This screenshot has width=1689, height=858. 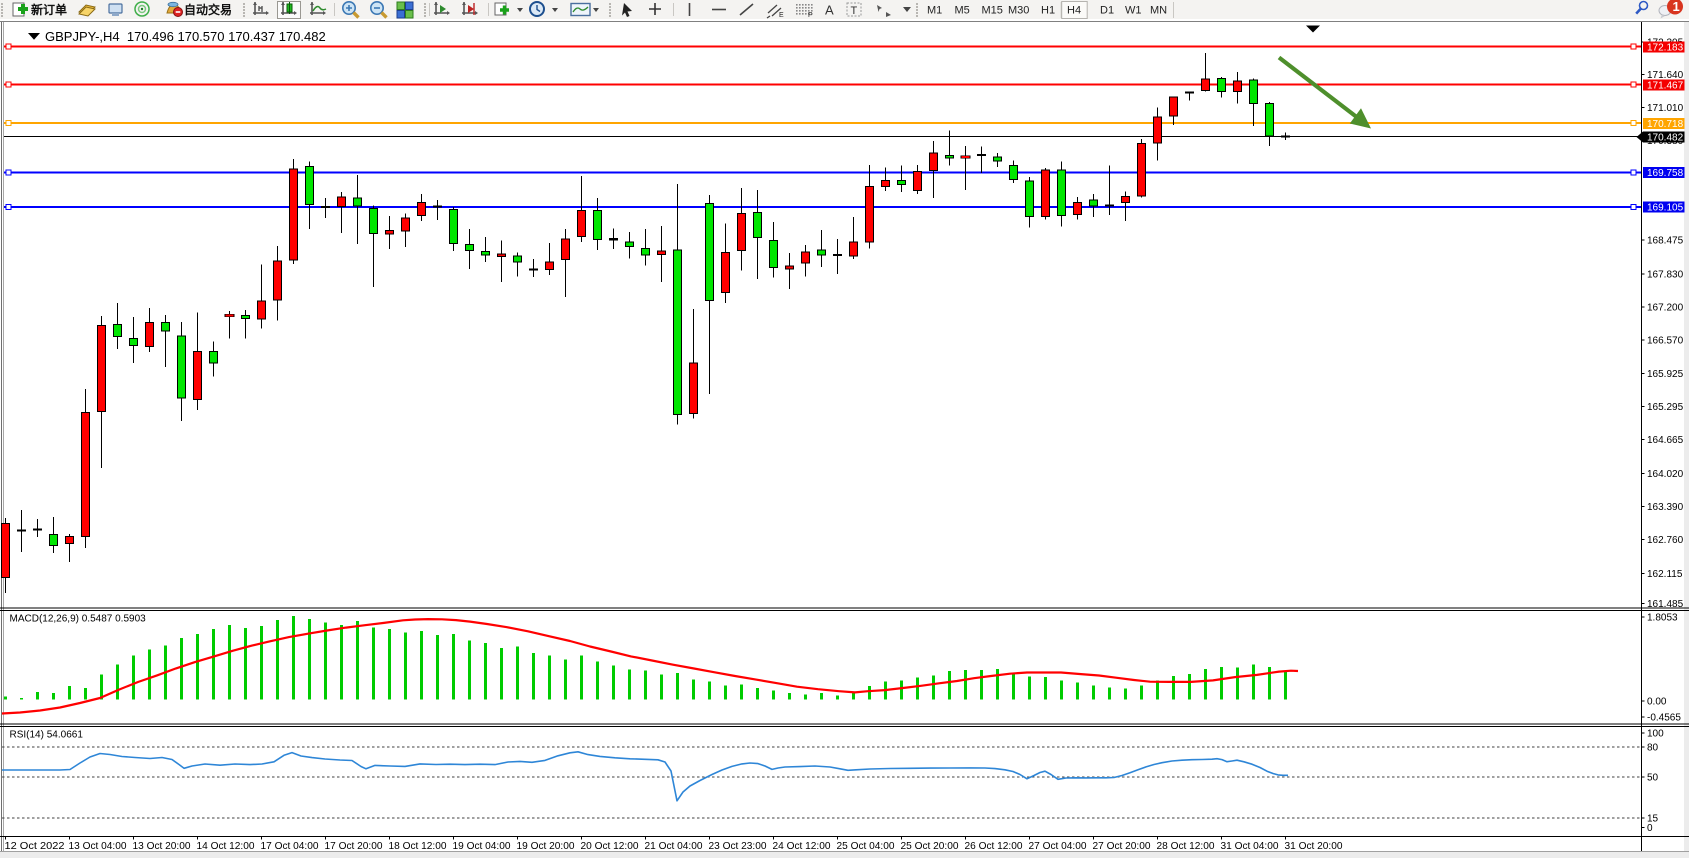 What do you see at coordinates (290, 846) in the screenshot?
I see `svg-text: 17 Oct 04:00` at bounding box center [290, 846].